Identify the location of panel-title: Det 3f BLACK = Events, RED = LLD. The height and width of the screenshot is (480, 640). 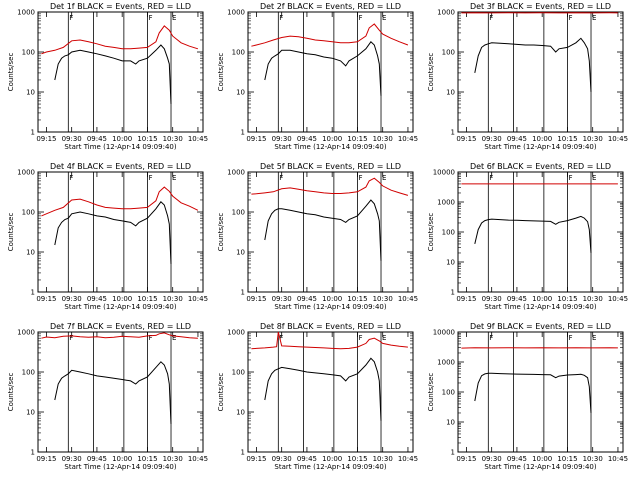
(540, 6).